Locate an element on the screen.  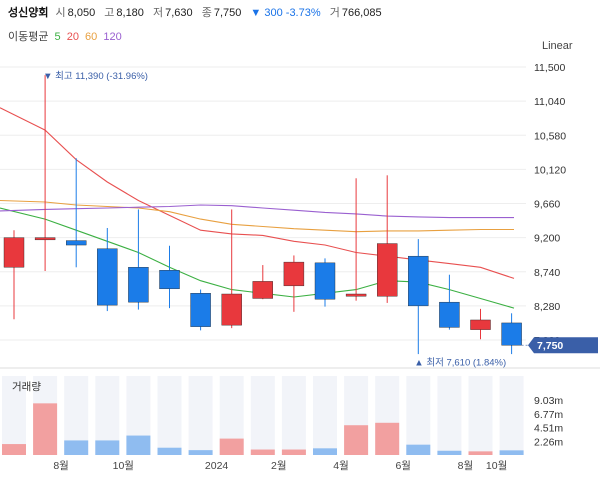
x-tick-label: 2월 is located at coordinates (279, 466).